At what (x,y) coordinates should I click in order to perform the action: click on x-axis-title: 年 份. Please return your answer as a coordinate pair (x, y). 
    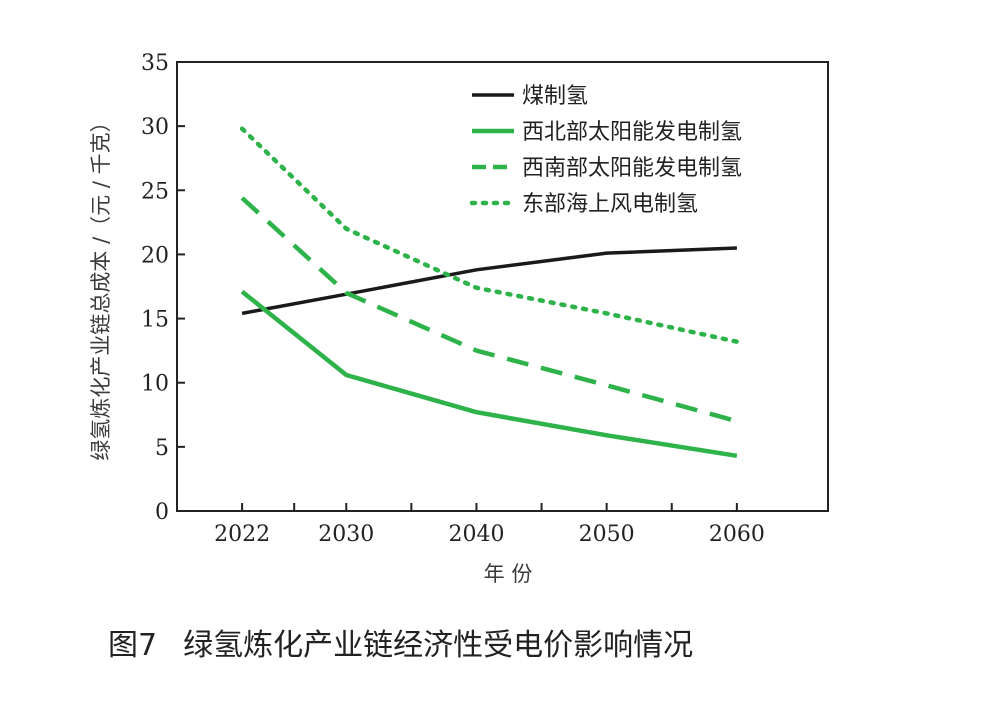
    Looking at the image, I should click on (508, 574).